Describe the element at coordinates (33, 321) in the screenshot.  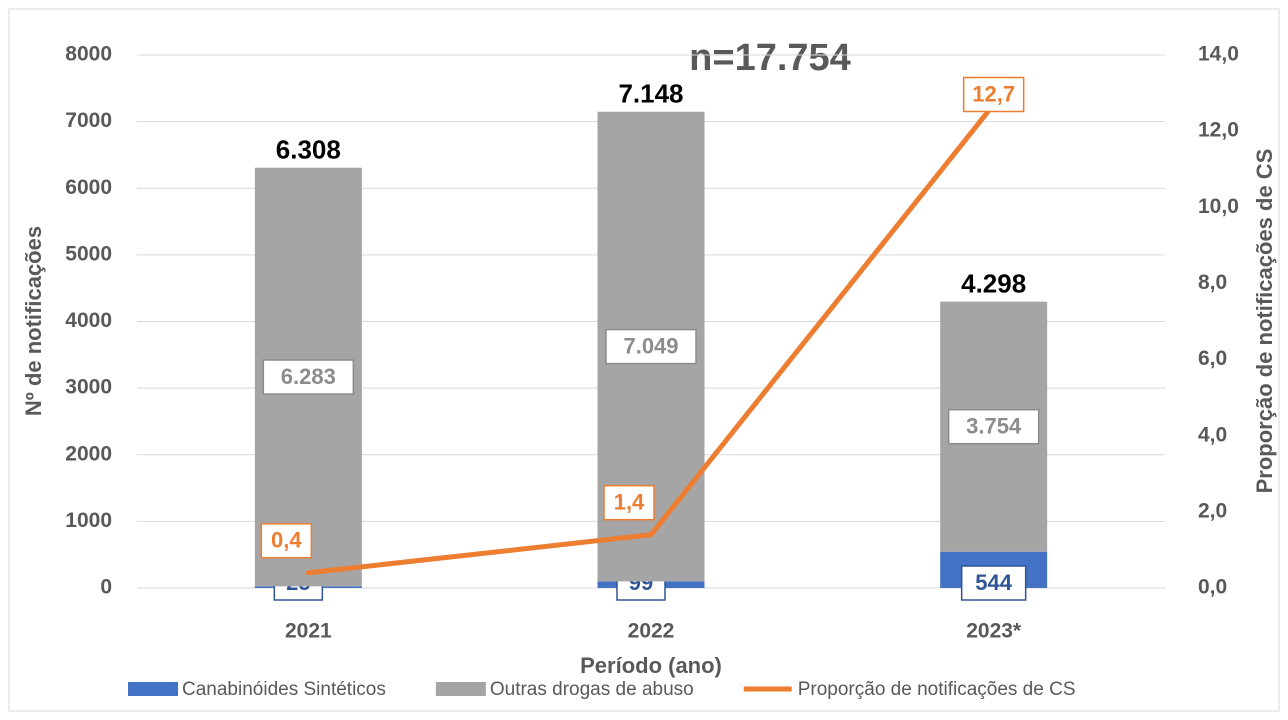
I see `y-axis-title: Nº de notificações` at that location.